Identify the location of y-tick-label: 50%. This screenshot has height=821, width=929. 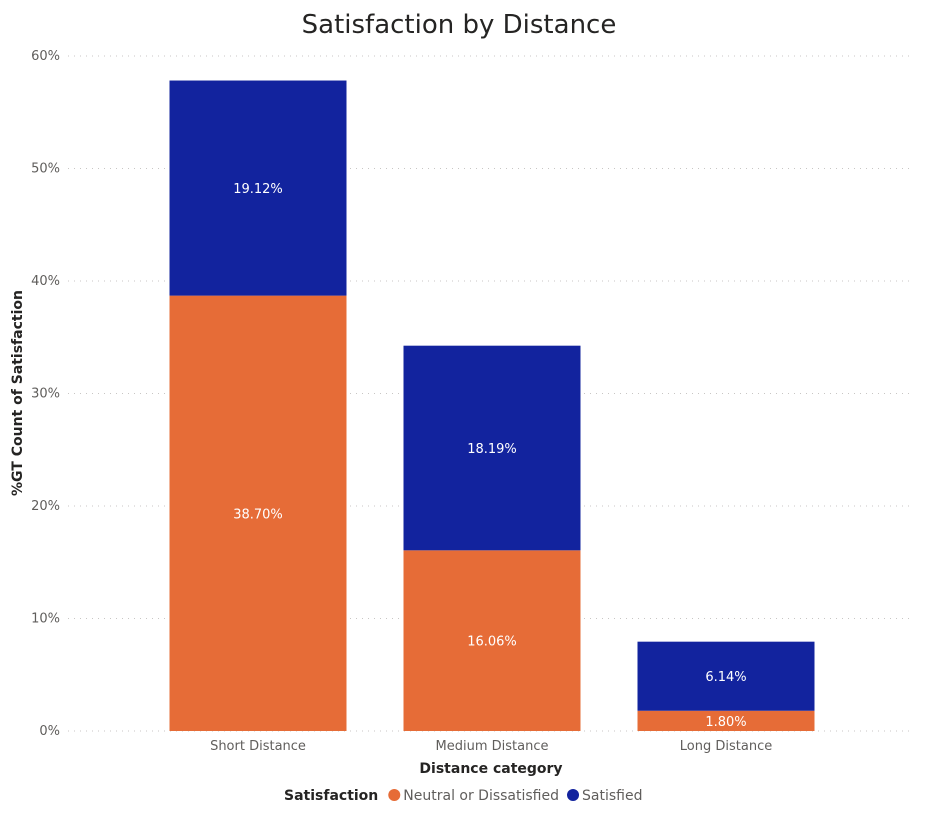
(45, 169).